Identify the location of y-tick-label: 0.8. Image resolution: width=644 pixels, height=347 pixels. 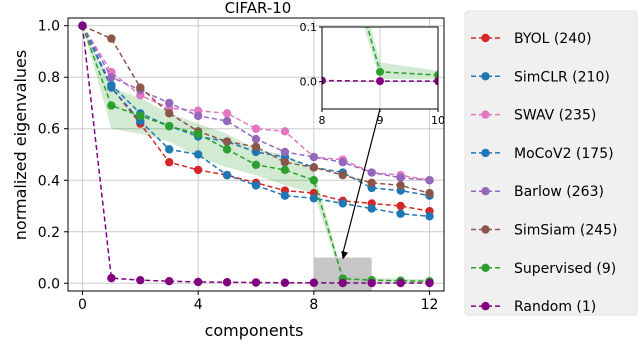
(49, 78).